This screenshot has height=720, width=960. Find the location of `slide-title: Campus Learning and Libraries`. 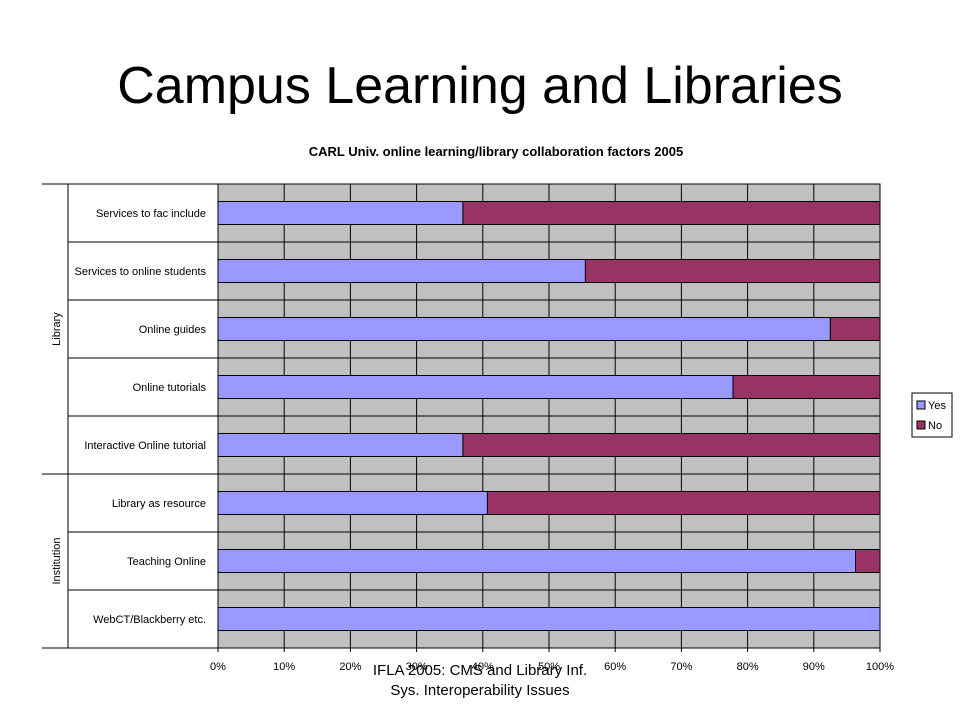

slide-title: Campus Learning and Libraries is located at coordinates (480, 86).